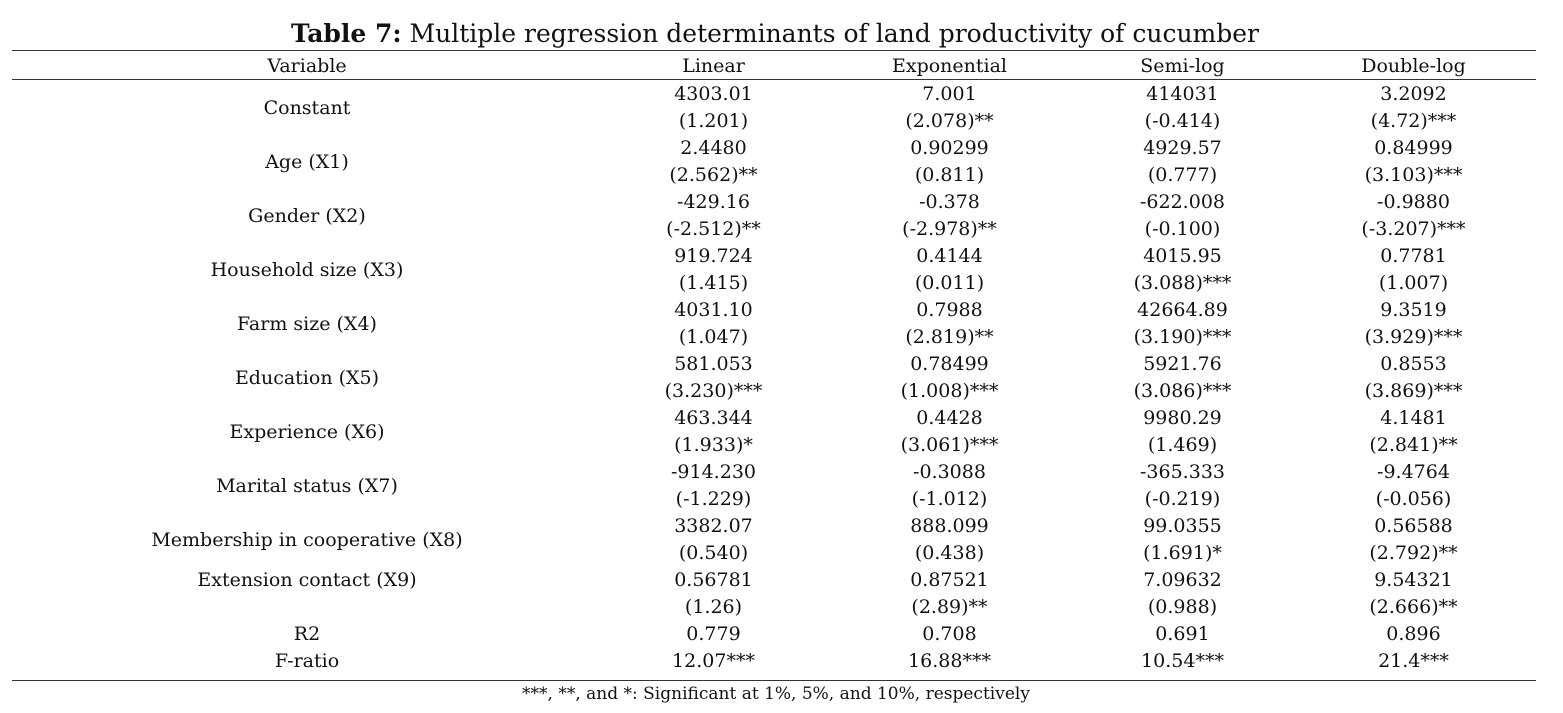 The width and height of the screenshot is (1563, 713). What do you see at coordinates (713, 499) in the screenshot?
I see `tstat-cell: (-1.229)` at bounding box center [713, 499].